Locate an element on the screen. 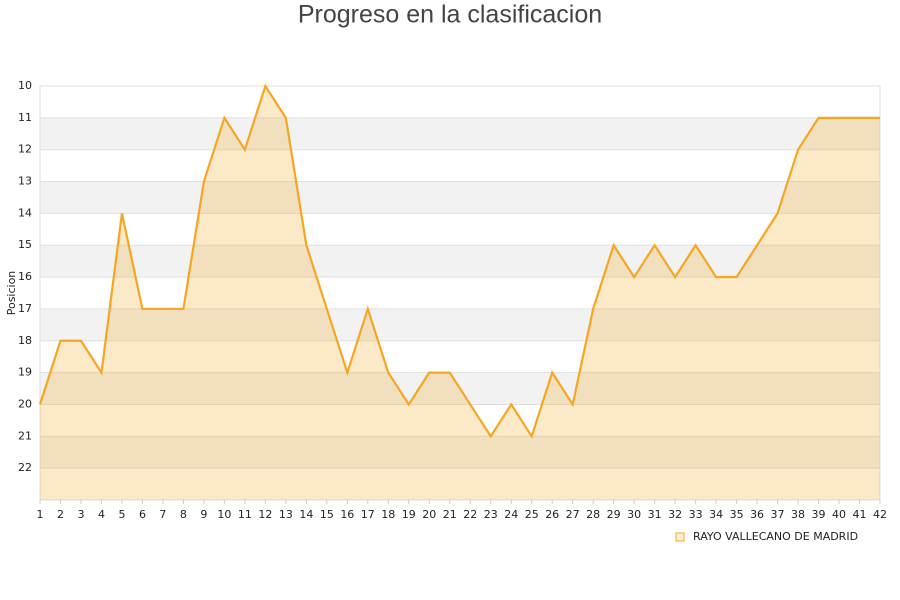 The image size is (900, 600). x-tick-label: 18 is located at coordinates (388, 514).